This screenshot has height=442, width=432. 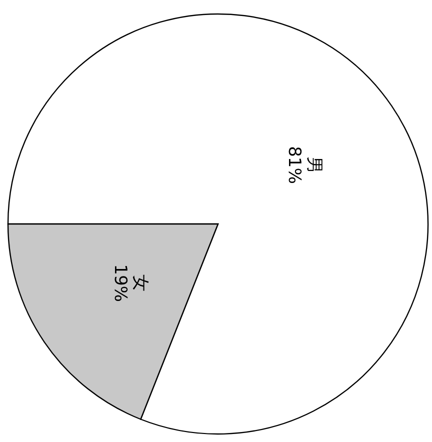 I want to click on data-label: 19%, so click(x=120, y=283).